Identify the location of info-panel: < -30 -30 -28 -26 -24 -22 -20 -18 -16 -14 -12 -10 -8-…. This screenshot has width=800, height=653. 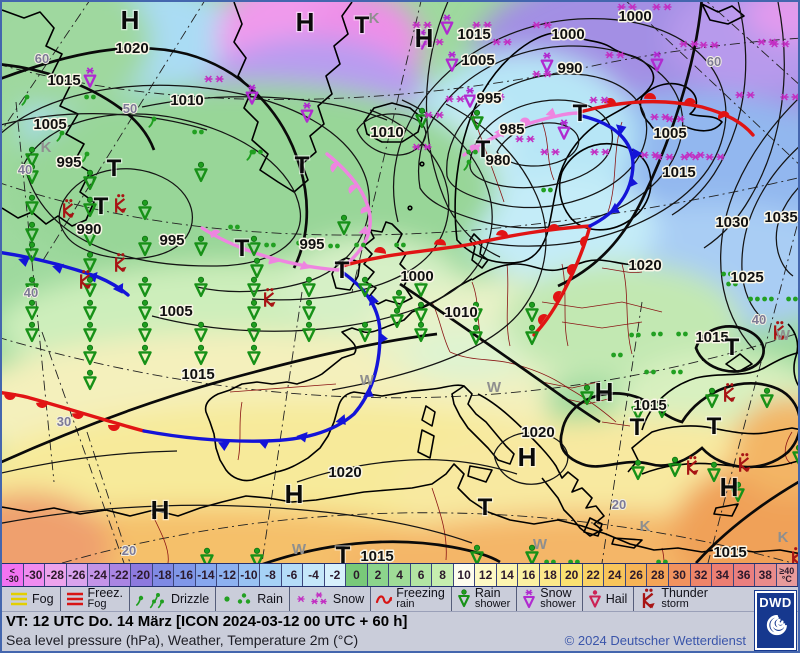
(400, 607).